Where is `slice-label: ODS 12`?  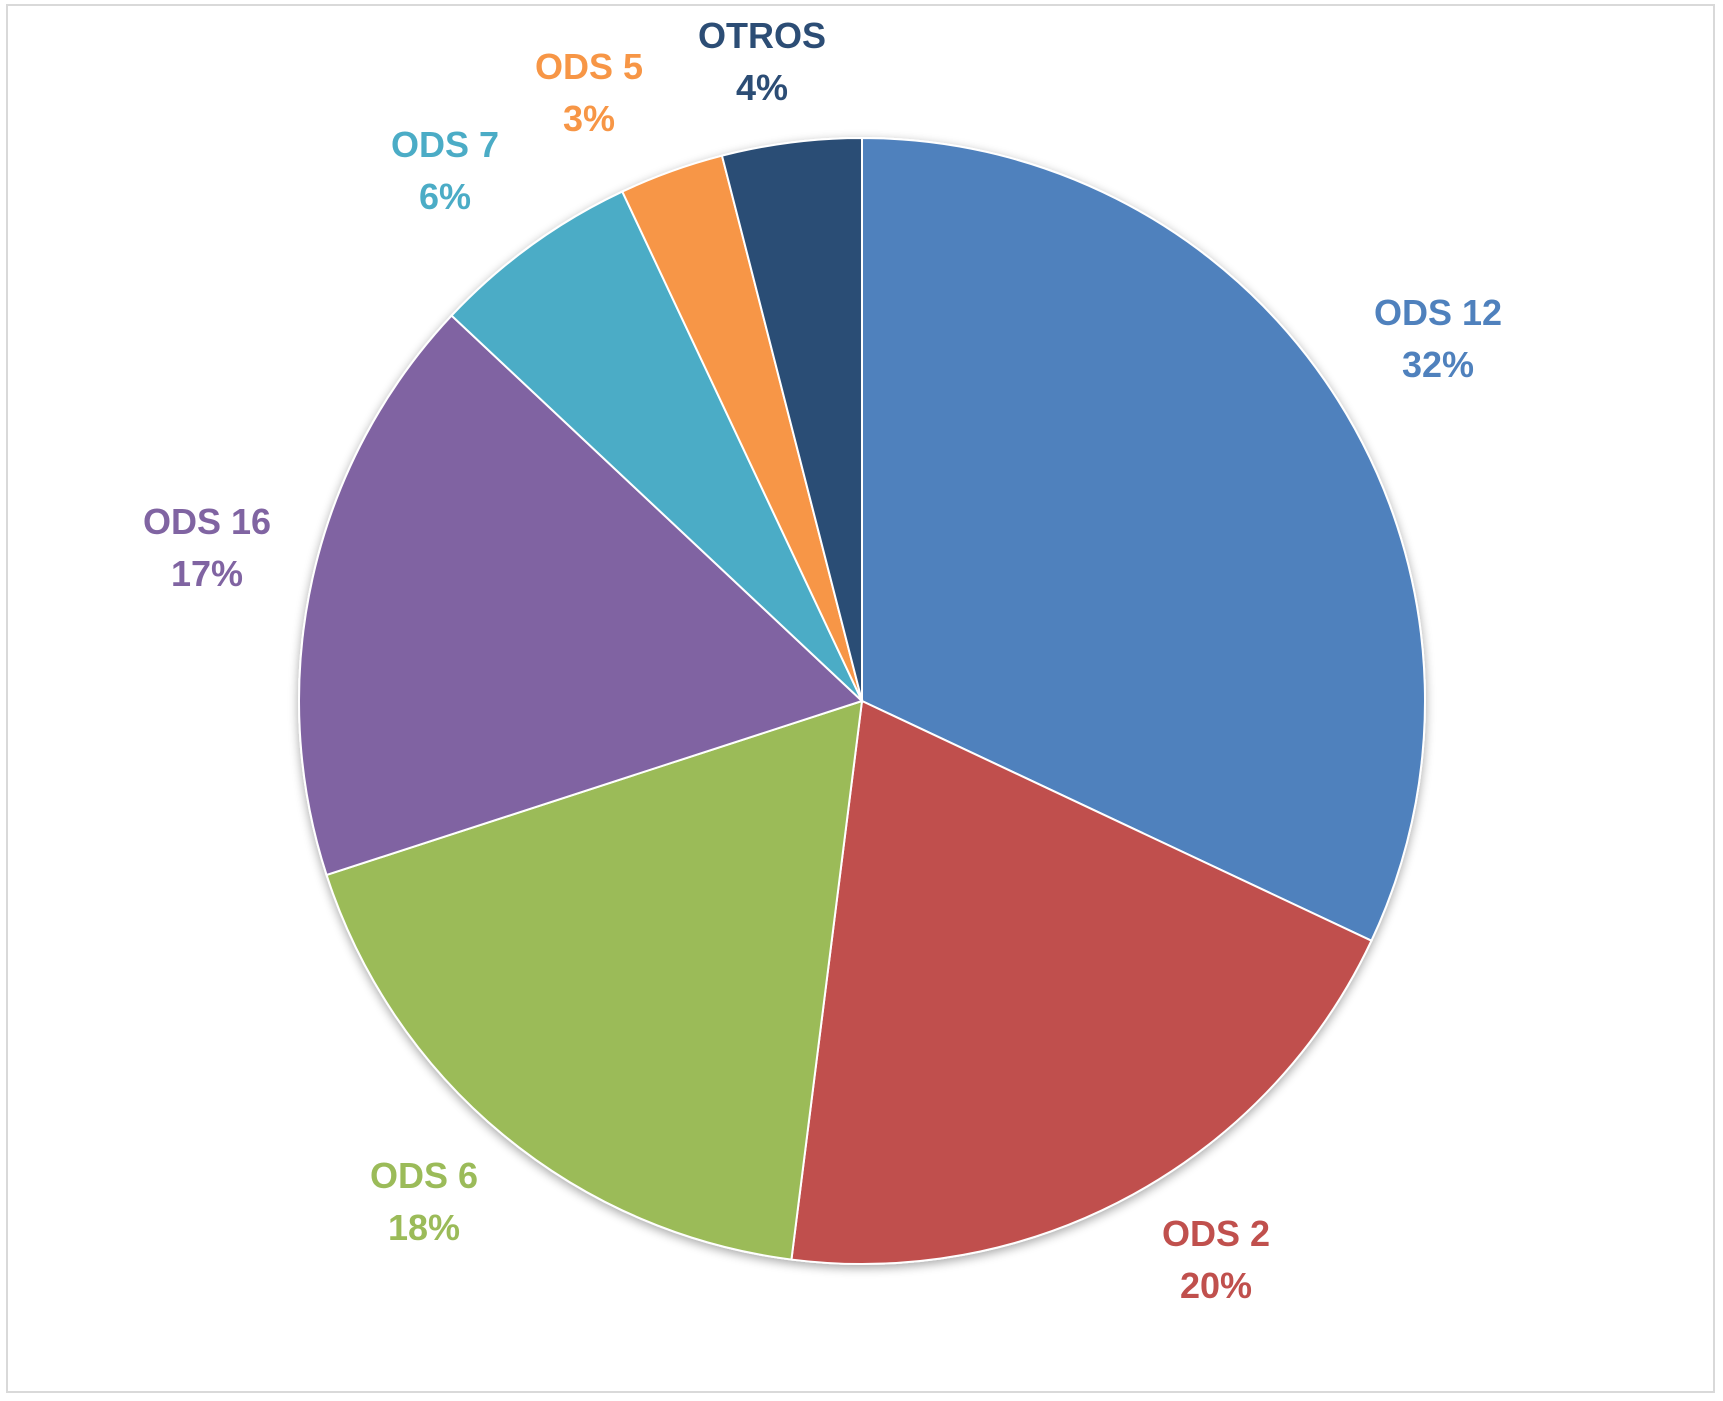 slice-label: ODS 12 is located at coordinates (1438, 312).